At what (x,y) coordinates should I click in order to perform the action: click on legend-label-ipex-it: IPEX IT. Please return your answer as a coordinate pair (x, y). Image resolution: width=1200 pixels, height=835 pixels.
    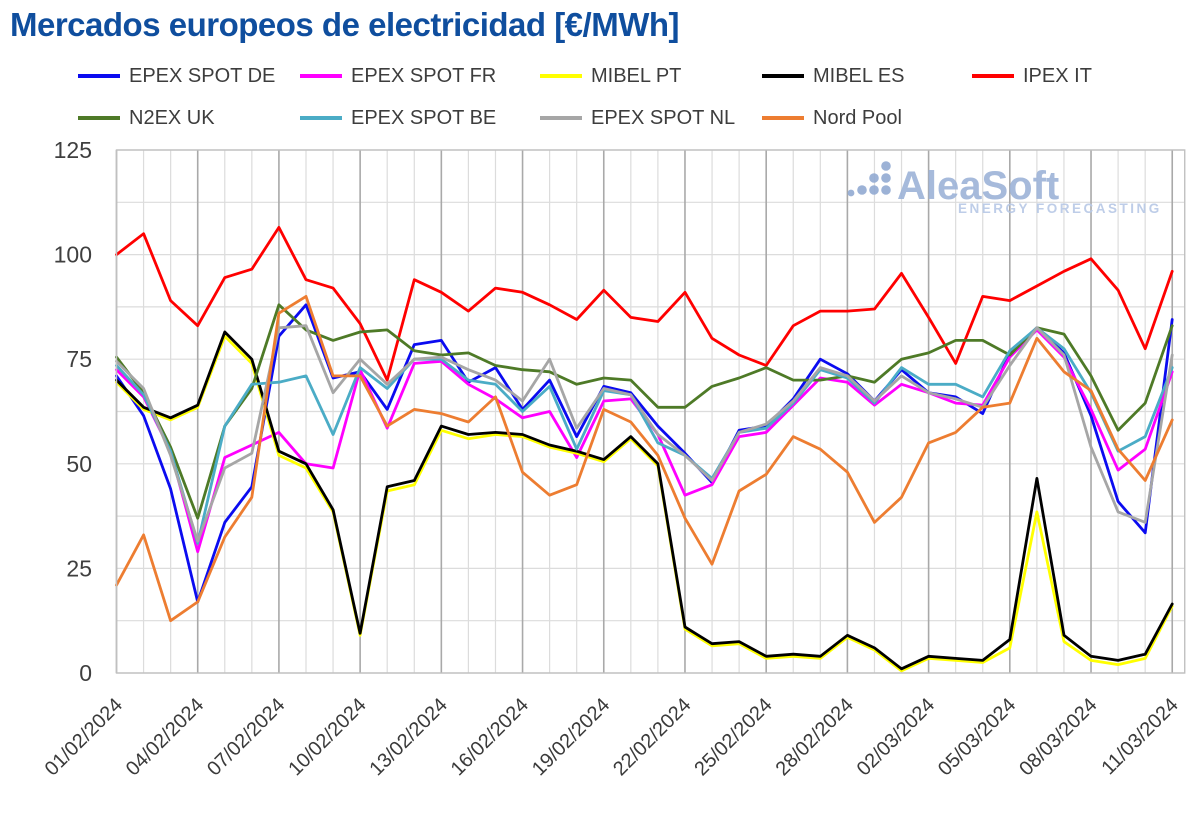
    Looking at the image, I should click on (1057, 75).